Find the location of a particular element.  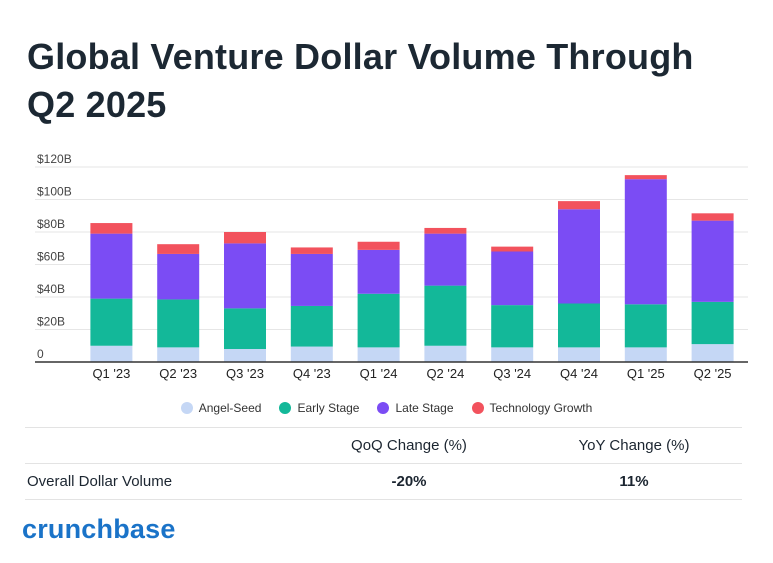

x-tick-label: Q3 '24 is located at coordinates (512, 373).